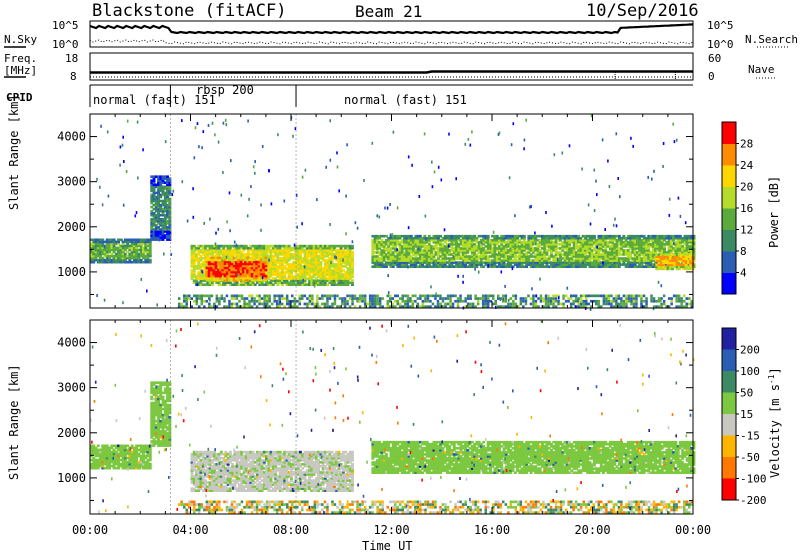  I want to click on nave-label: Nave, so click(761, 69).